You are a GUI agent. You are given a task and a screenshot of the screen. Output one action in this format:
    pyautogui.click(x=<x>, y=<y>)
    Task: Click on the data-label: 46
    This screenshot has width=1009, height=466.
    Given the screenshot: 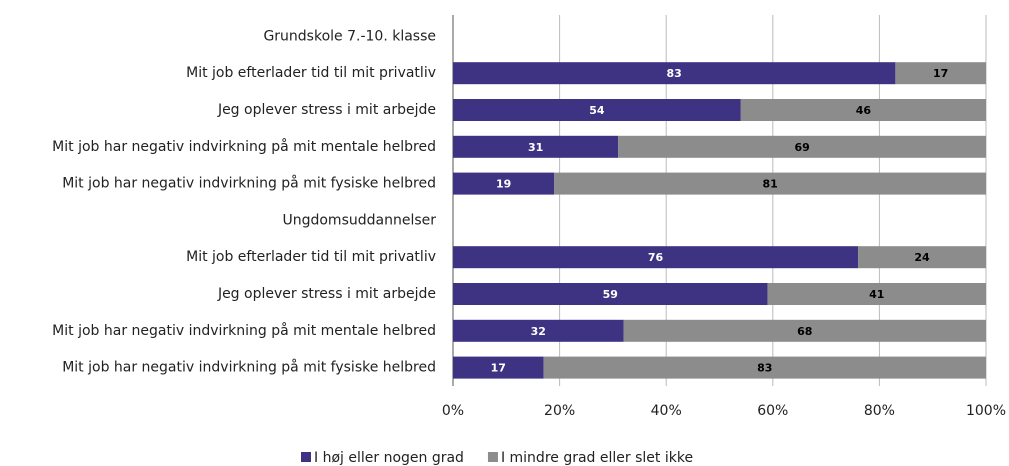 What is the action you would take?
    pyautogui.click(x=864, y=110)
    